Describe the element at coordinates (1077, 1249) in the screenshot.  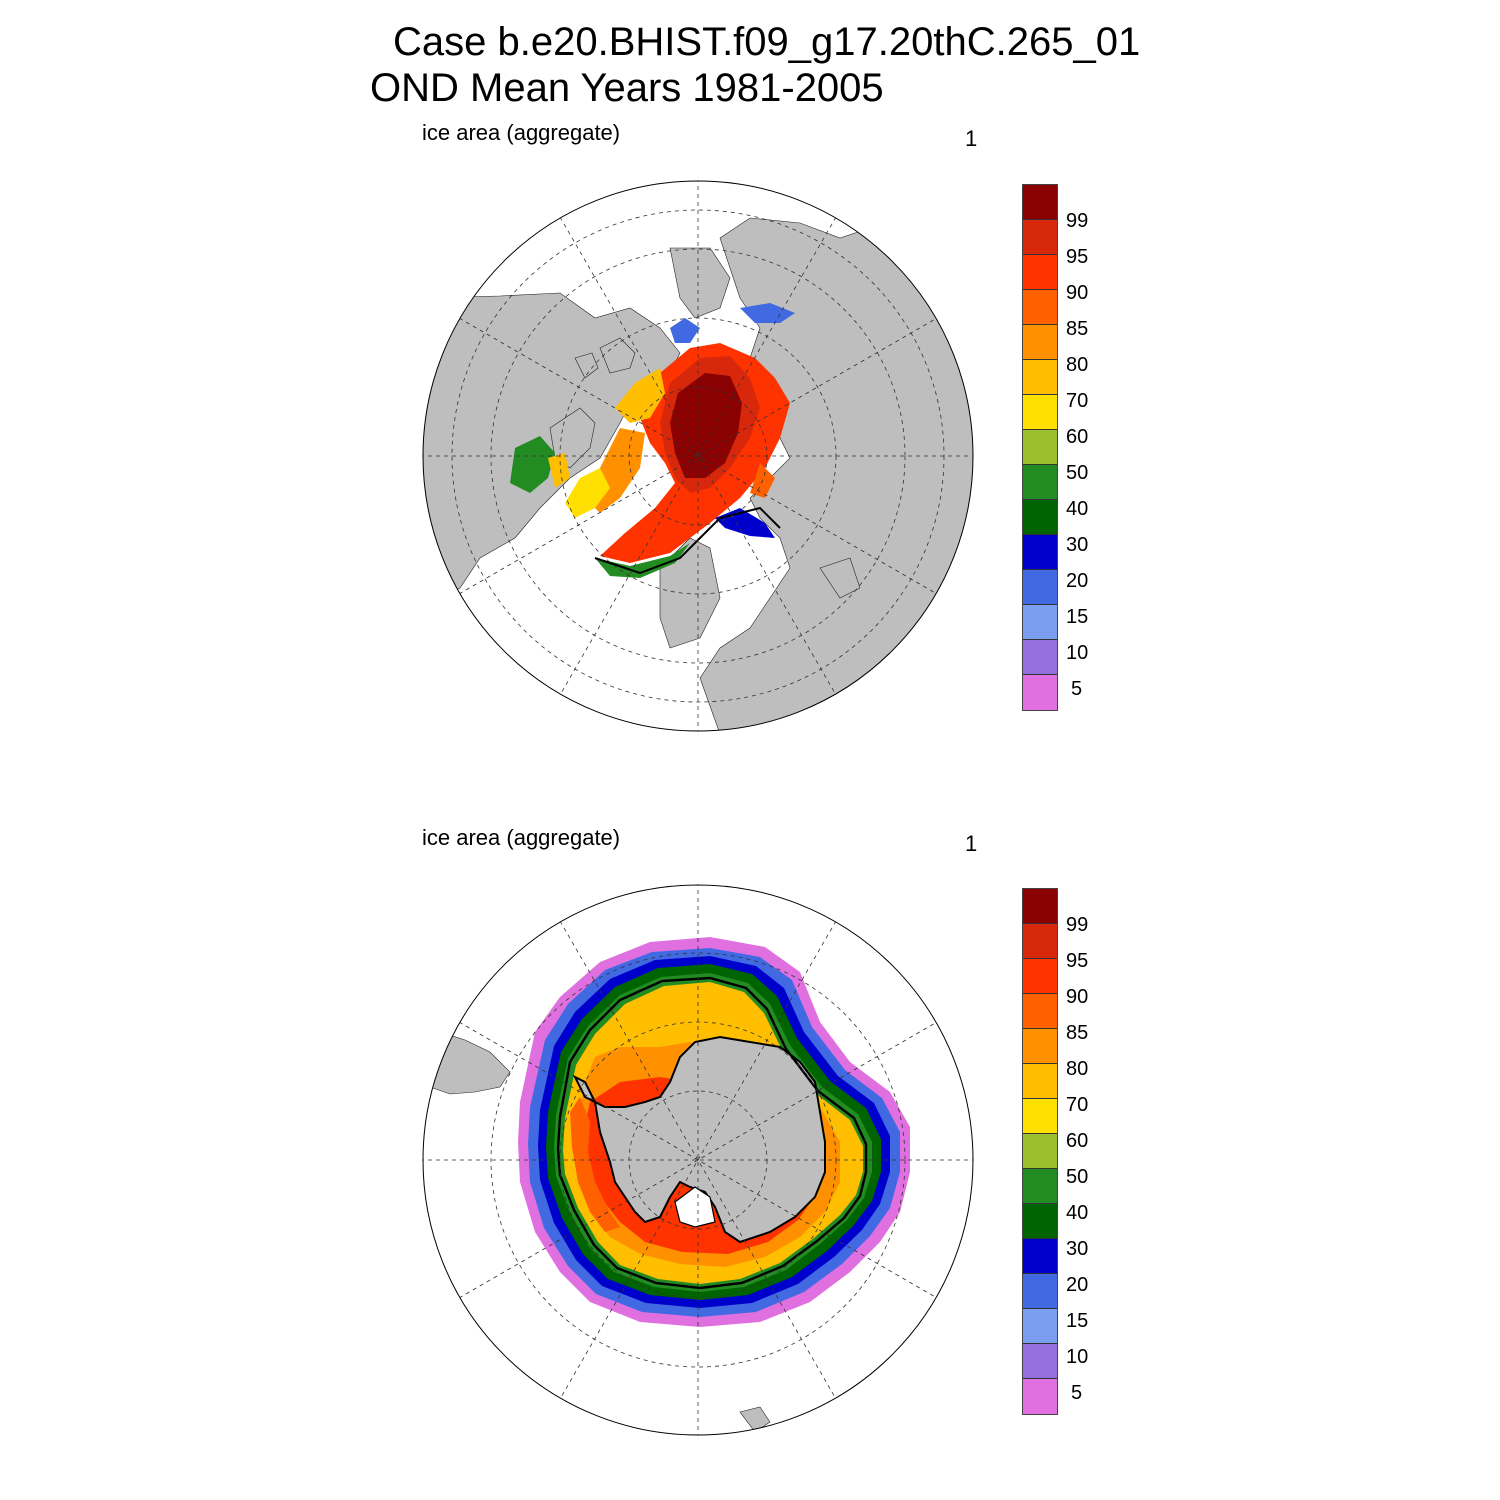
I see `colorbar-south-label: 30` at that location.